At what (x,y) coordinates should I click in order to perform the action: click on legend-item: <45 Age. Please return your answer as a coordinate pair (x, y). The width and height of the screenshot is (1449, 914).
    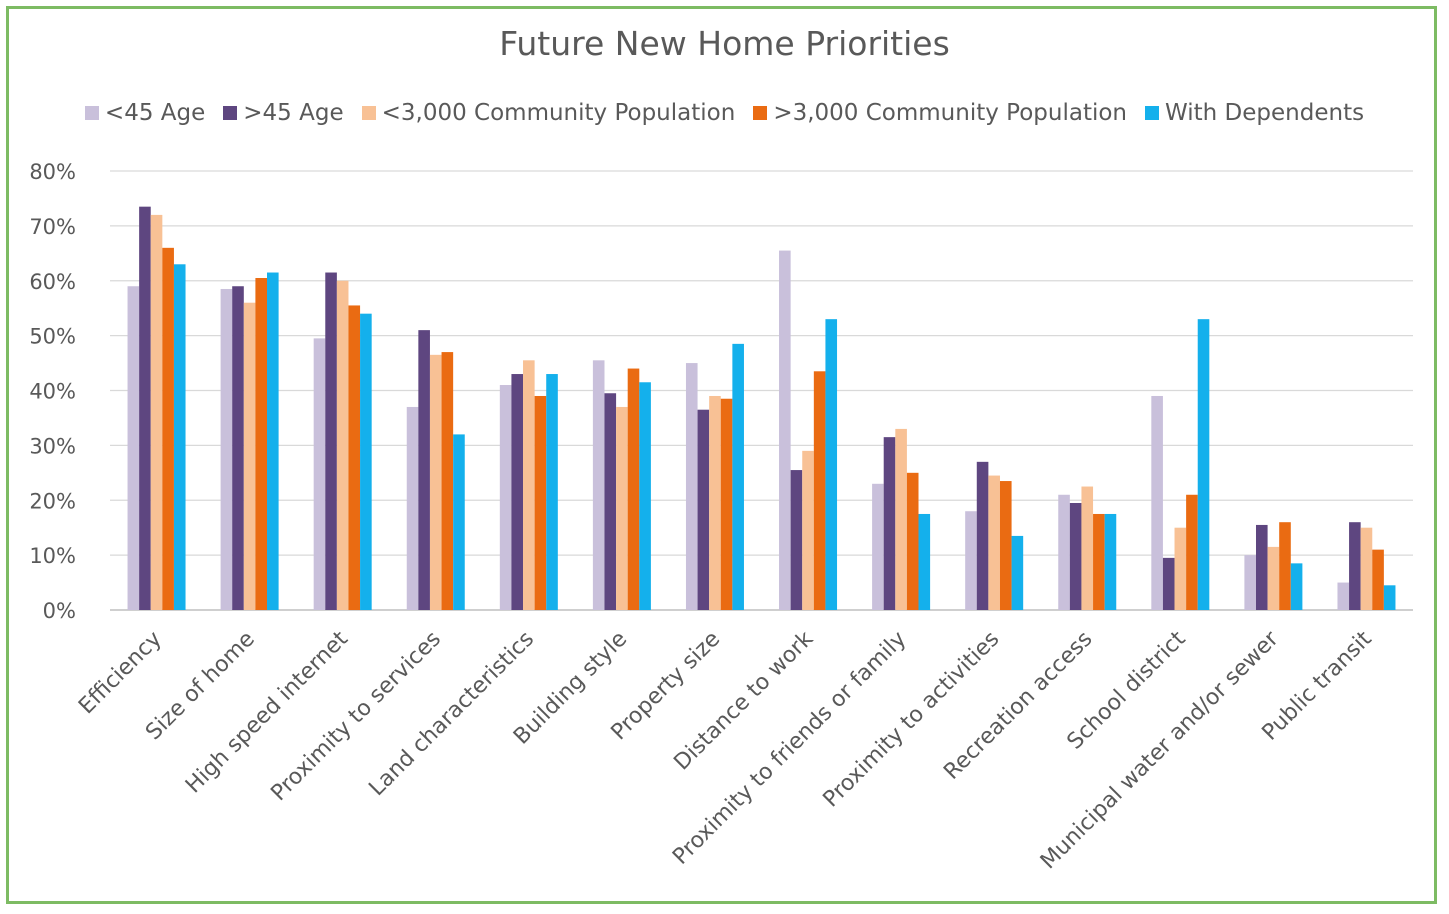
    Looking at the image, I should click on (145, 113).